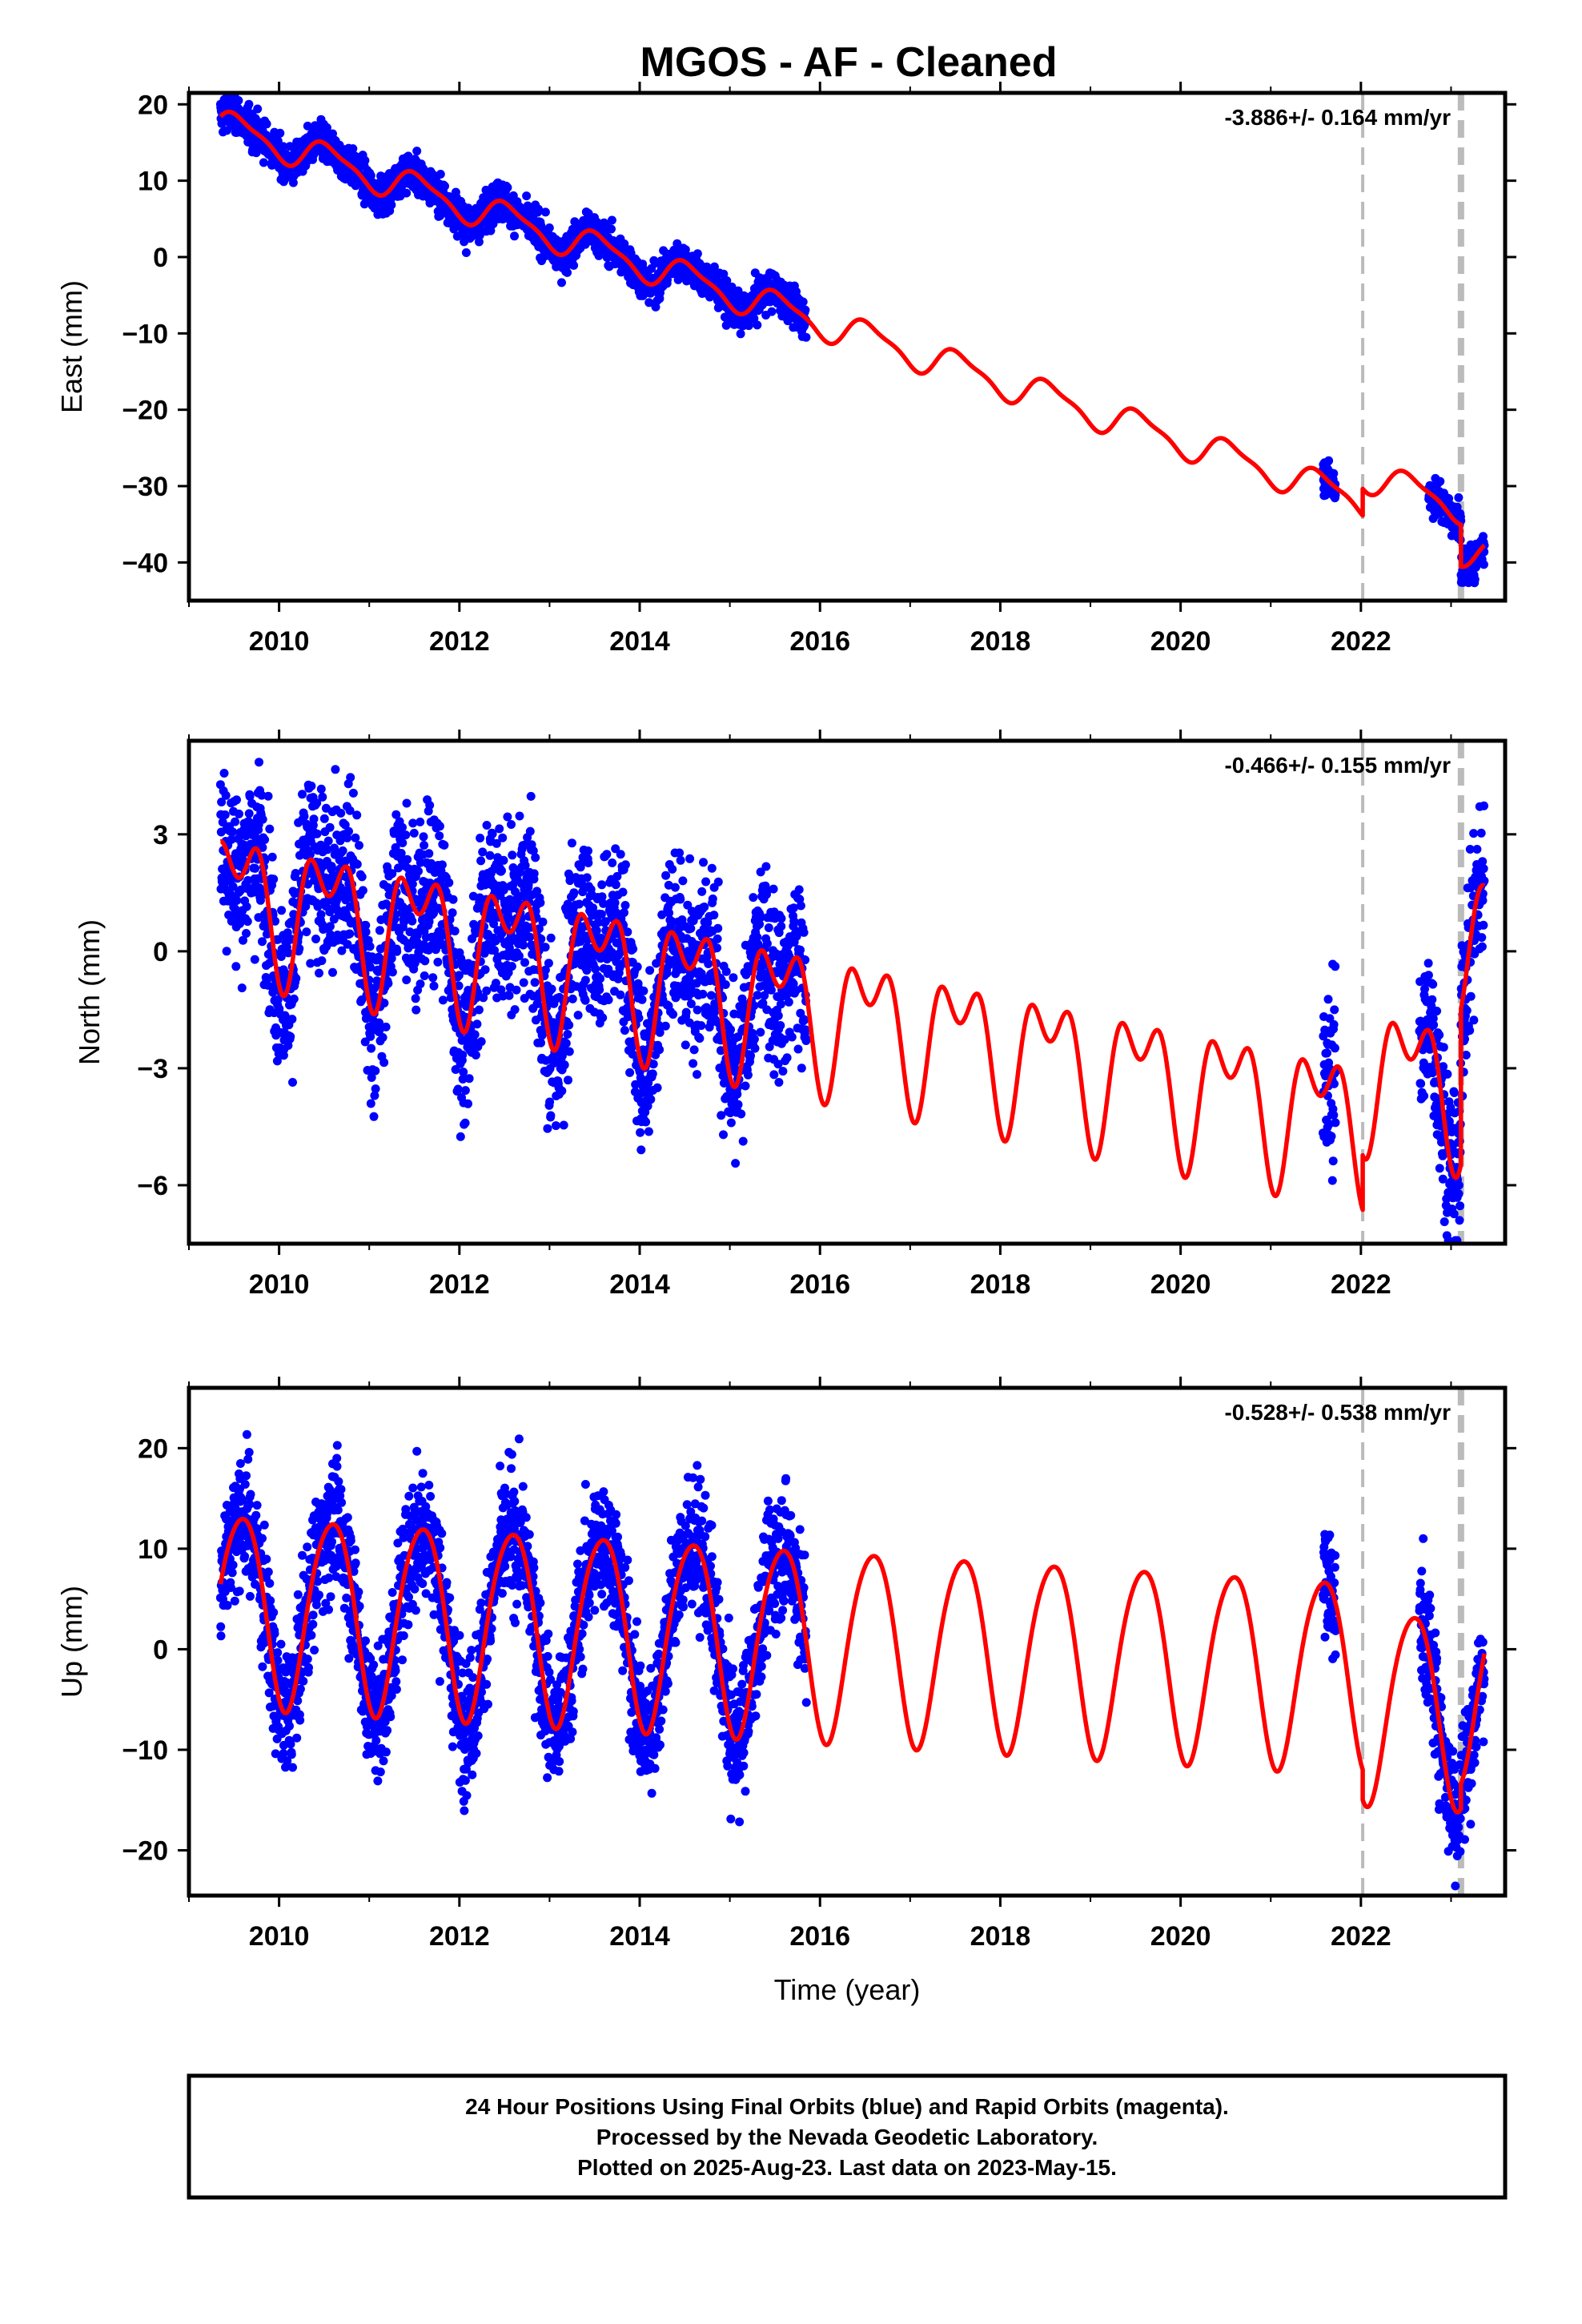 Image resolution: width=1582 pixels, height=2324 pixels. I want to click on y-tick-label: 20, so click(153, 105).